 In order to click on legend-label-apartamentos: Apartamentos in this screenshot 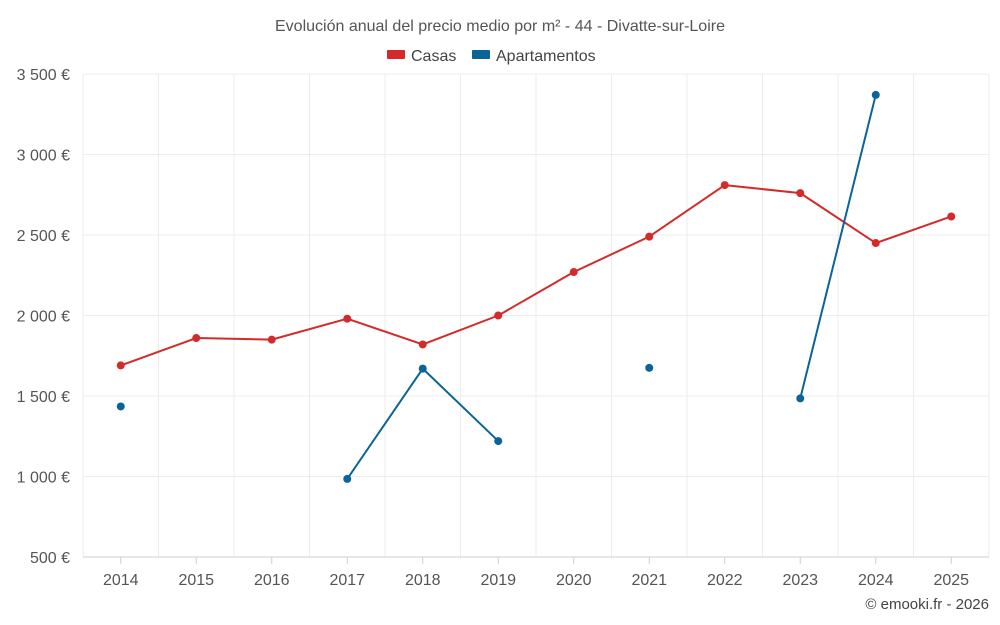, I will do `click(546, 56)`.